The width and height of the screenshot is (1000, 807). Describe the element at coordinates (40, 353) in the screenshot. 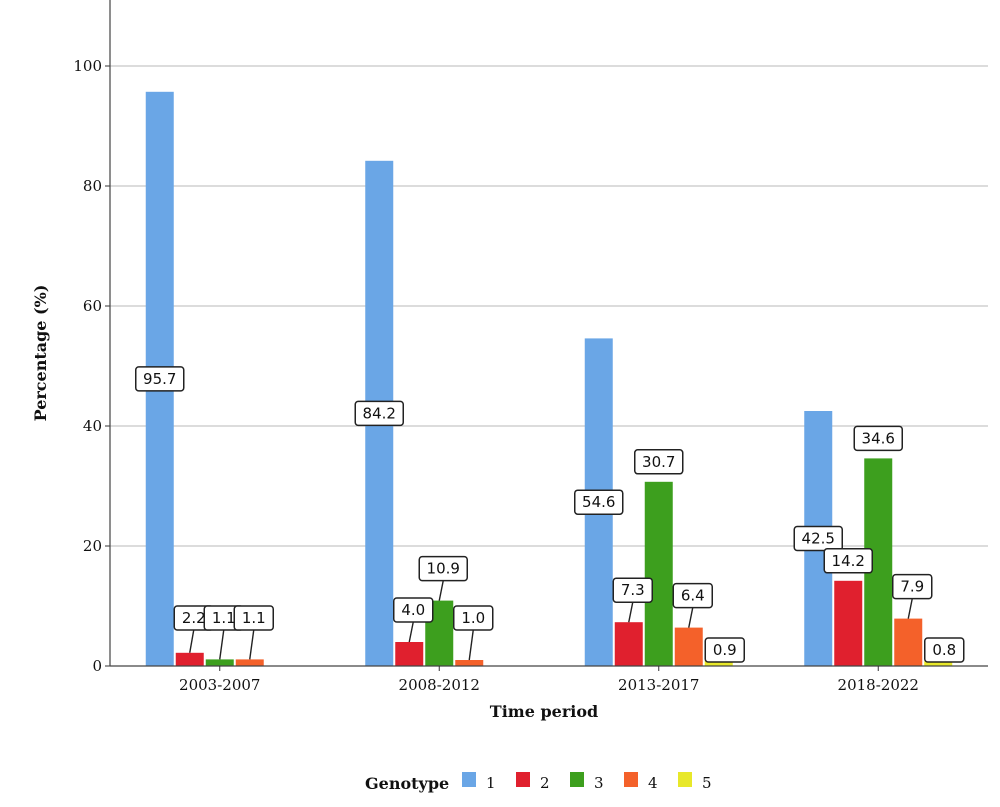

I see `y-axis-title: Percentage (%)` at that location.